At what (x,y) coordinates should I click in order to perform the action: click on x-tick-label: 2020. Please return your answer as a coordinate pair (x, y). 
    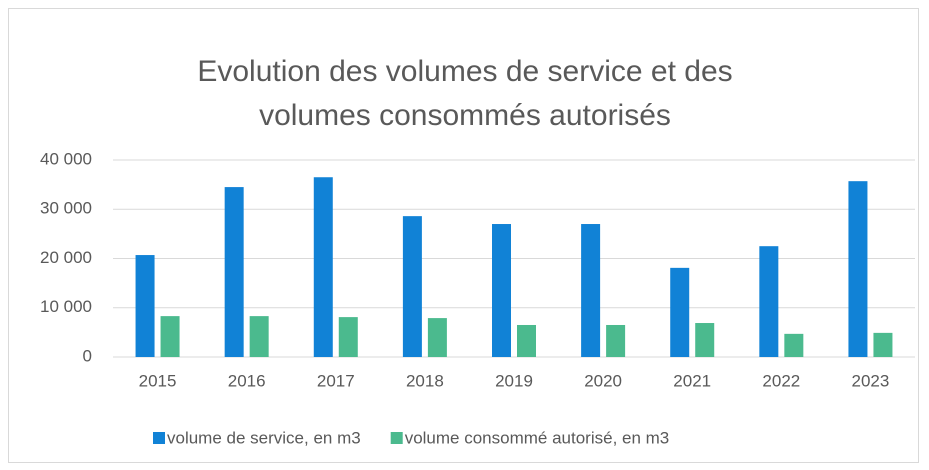
    Looking at the image, I should click on (603, 380).